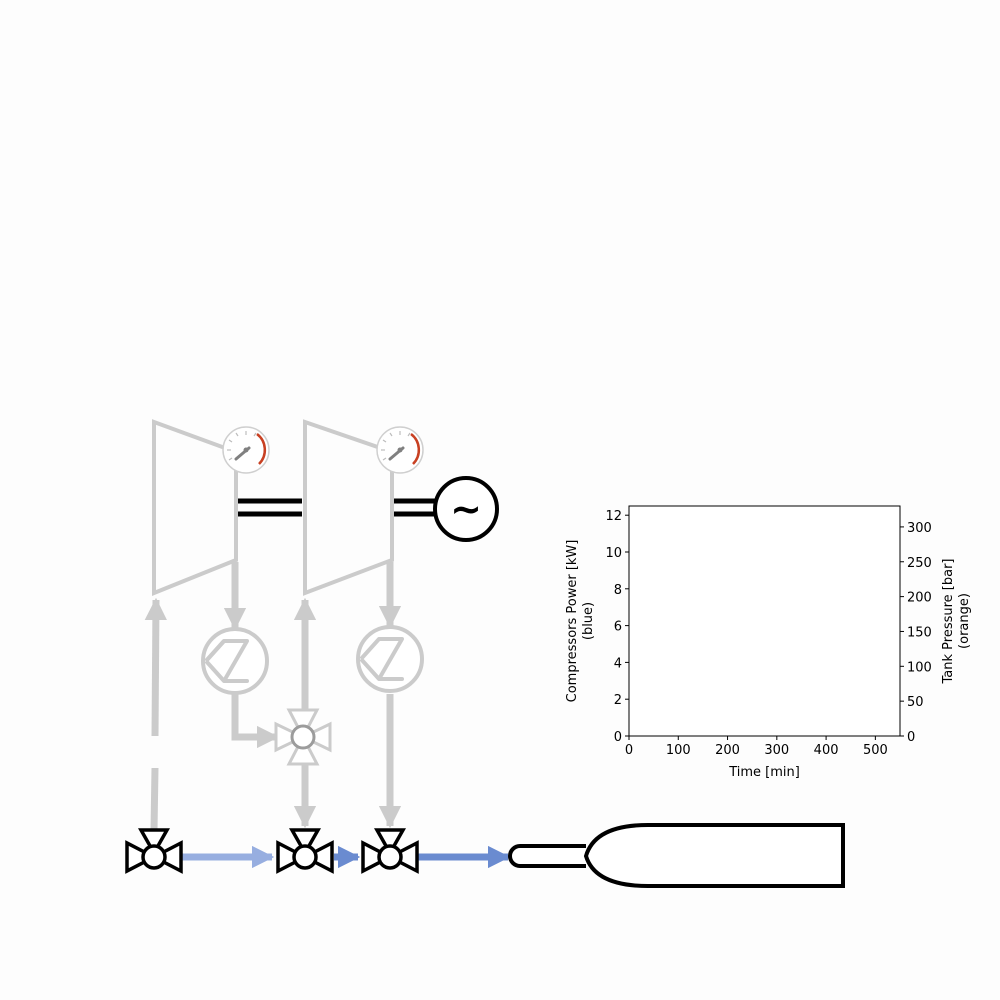  What do you see at coordinates (381, 659) in the screenshot?
I see `heat-exchanger-2-coil` at bounding box center [381, 659].